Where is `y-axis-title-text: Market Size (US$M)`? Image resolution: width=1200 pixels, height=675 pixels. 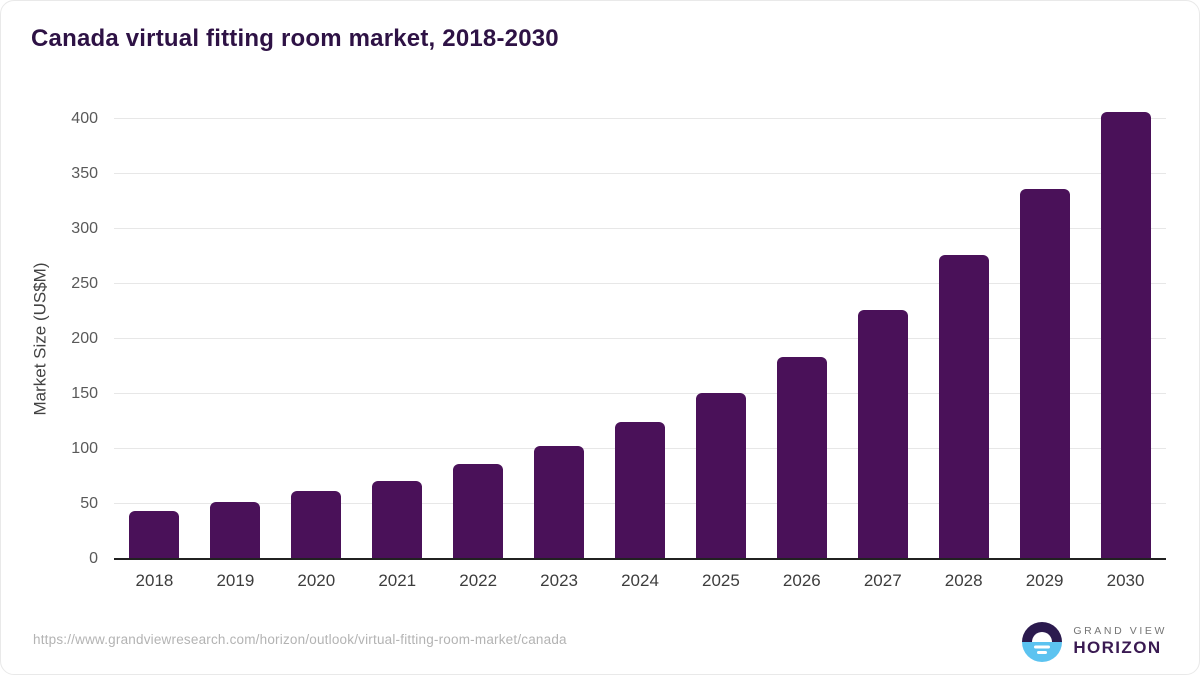 y-axis-title-text: Market Size (US$M) is located at coordinates (40, 339).